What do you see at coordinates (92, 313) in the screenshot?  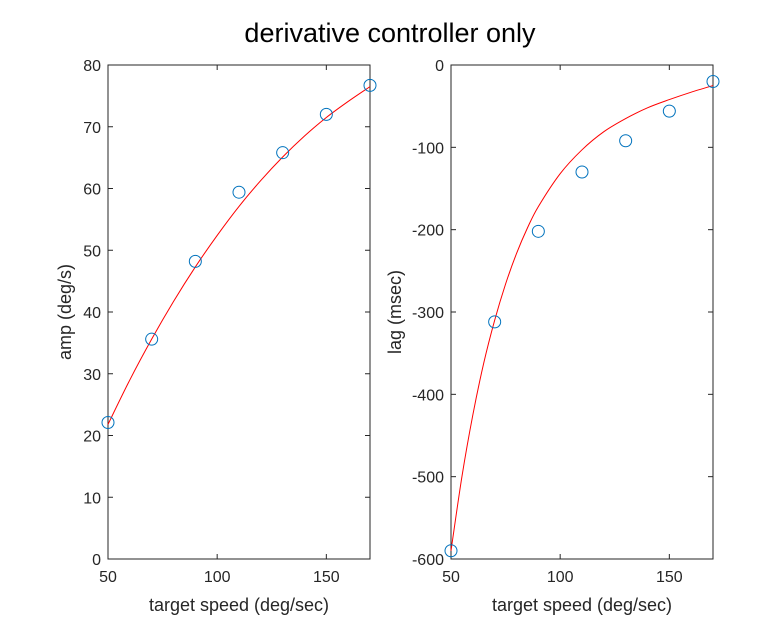 I see `amp-y-tick-label: 40` at bounding box center [92, 313].